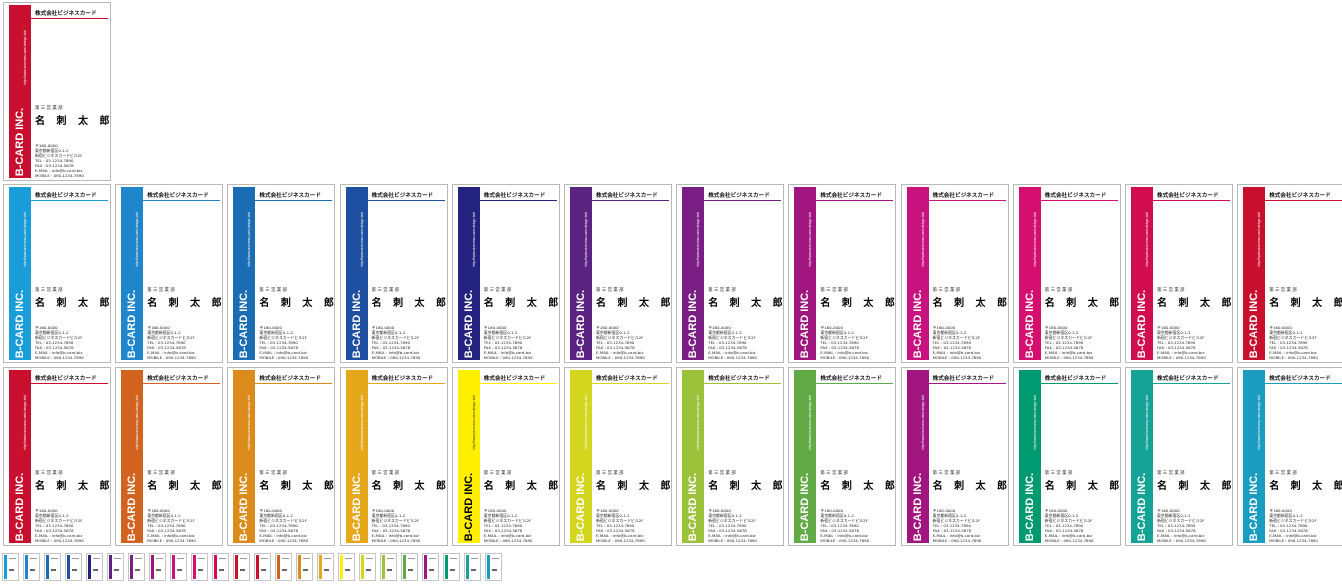 Image resolution: width=1342 pixels, height=584 pixels. What do you see at coordinates (732, 352) in the screenshot?
I see `contact-line: E-MAIL : info@b-card.biz` at bounding box center [732, 352].